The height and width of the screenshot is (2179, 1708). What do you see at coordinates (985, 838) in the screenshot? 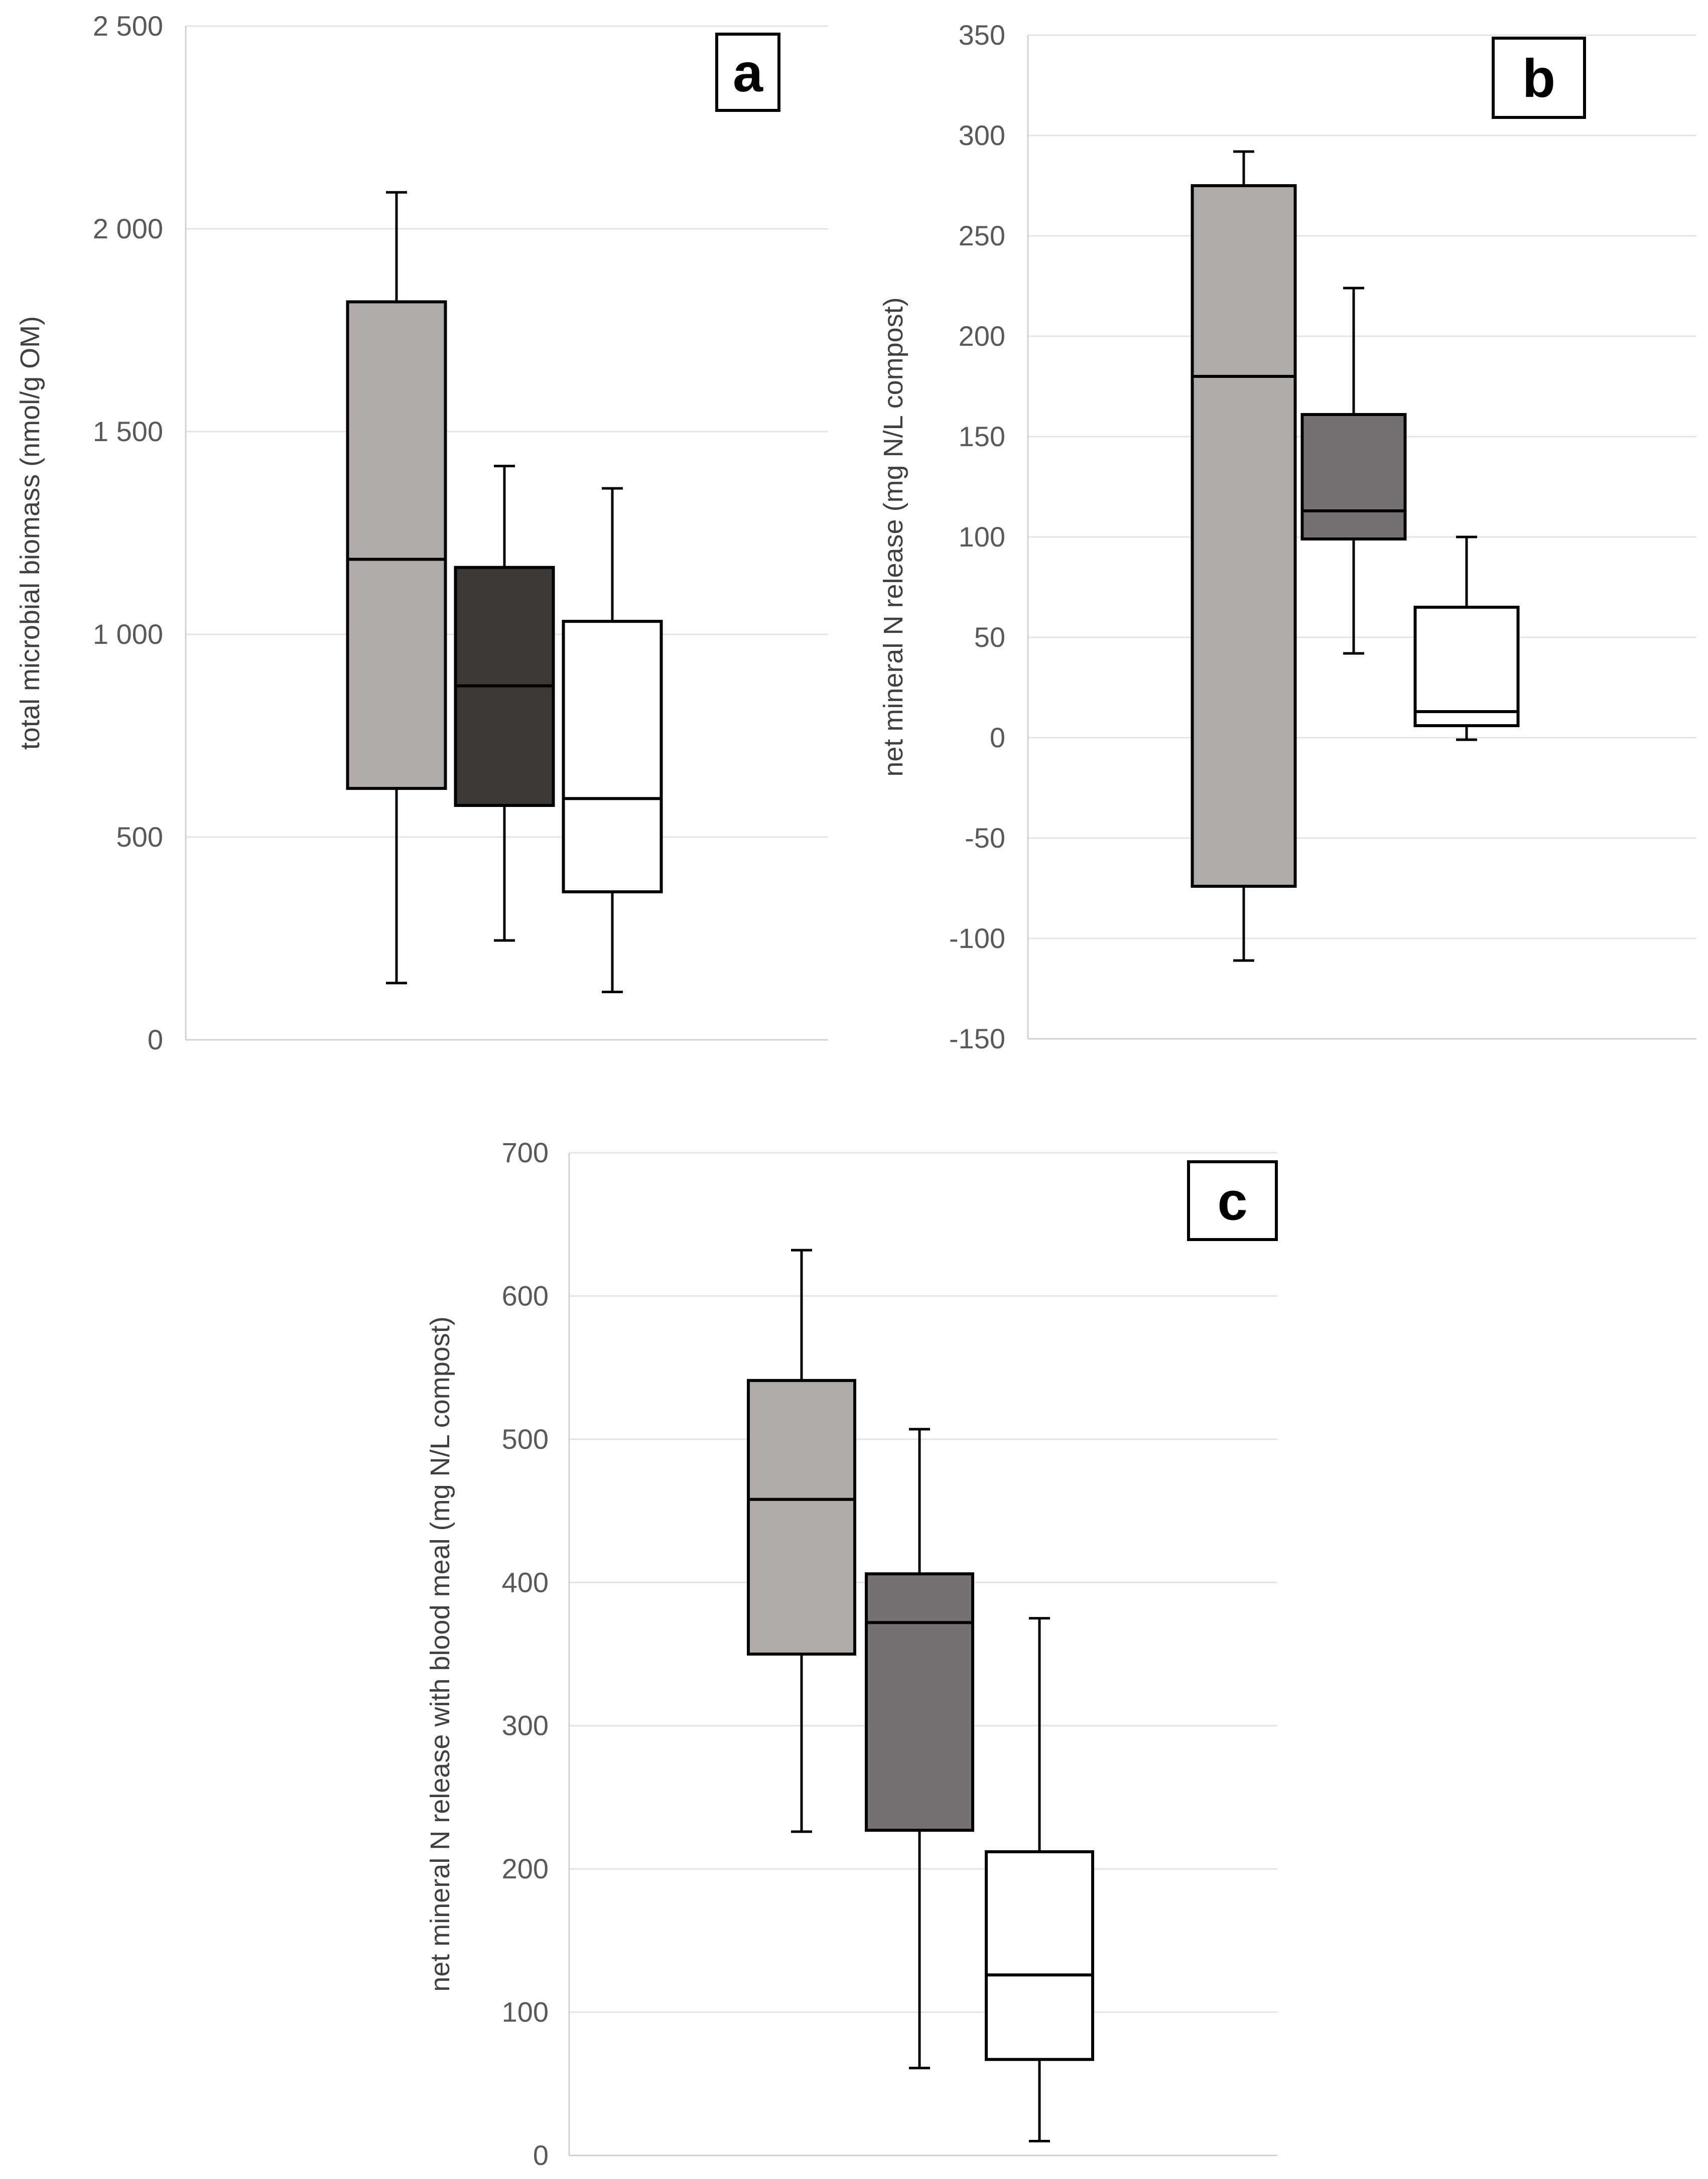
I see `y-tick-label: -50` at bounding box center [985, 838].